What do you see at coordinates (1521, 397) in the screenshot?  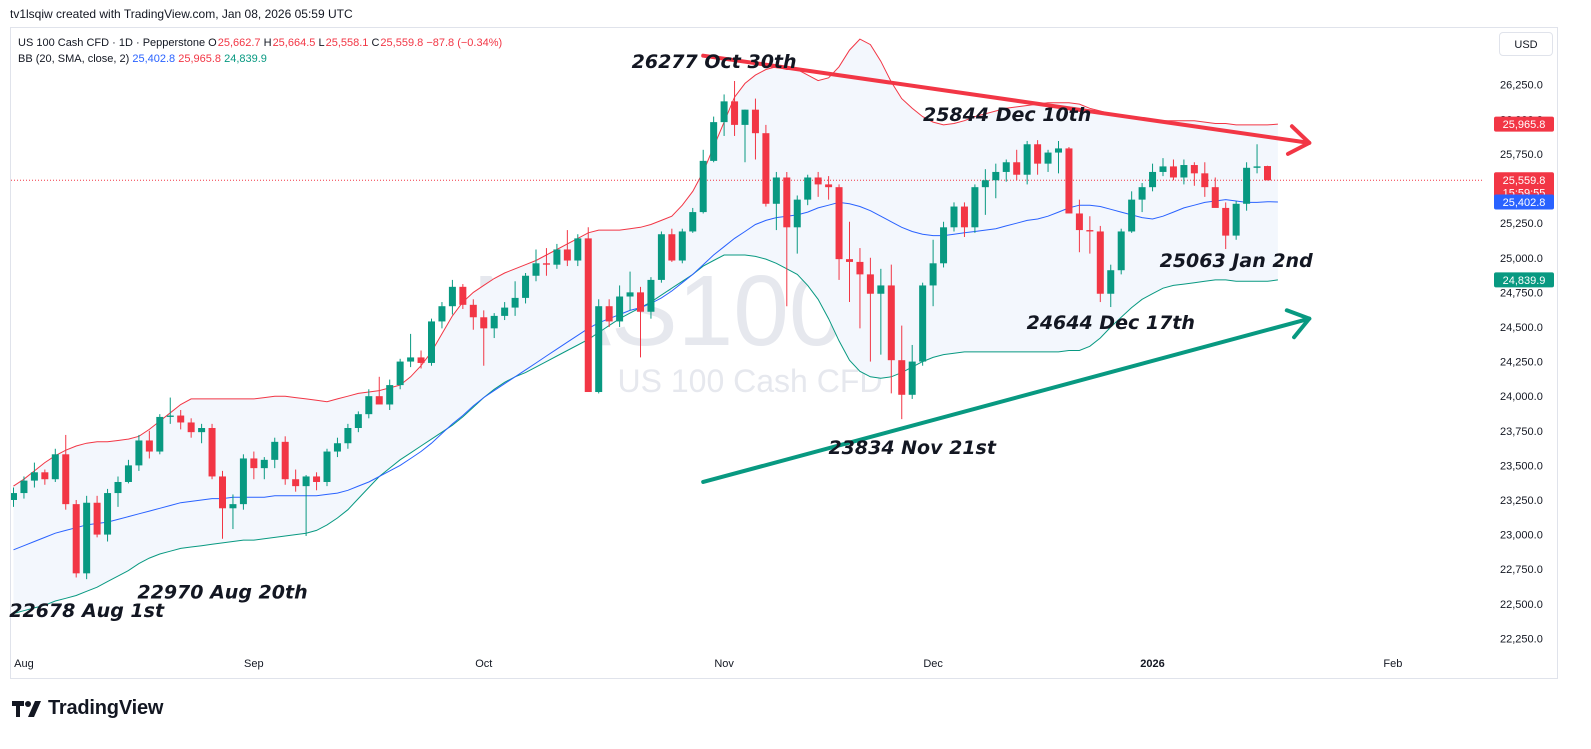 I see `price-tick-label: 24,000.0` at bounding box center [1521, 397].